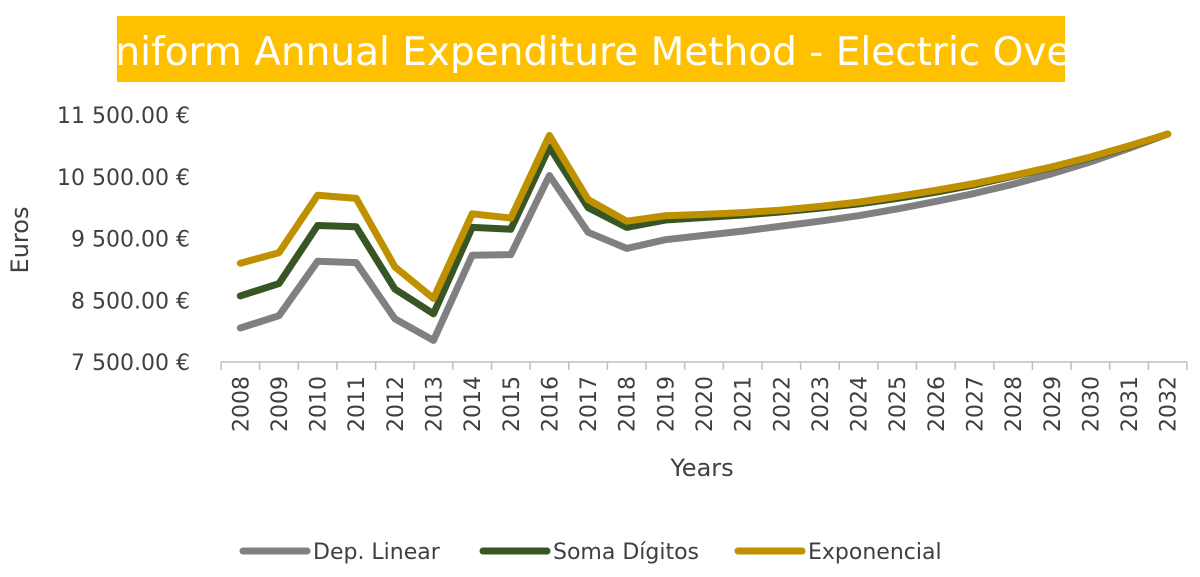 The image size is (1200, 577). What do you see at coordinates (319, 404) in the screenshot?
I see `x-tick-label: 2010` at bounding box center [319, 404].